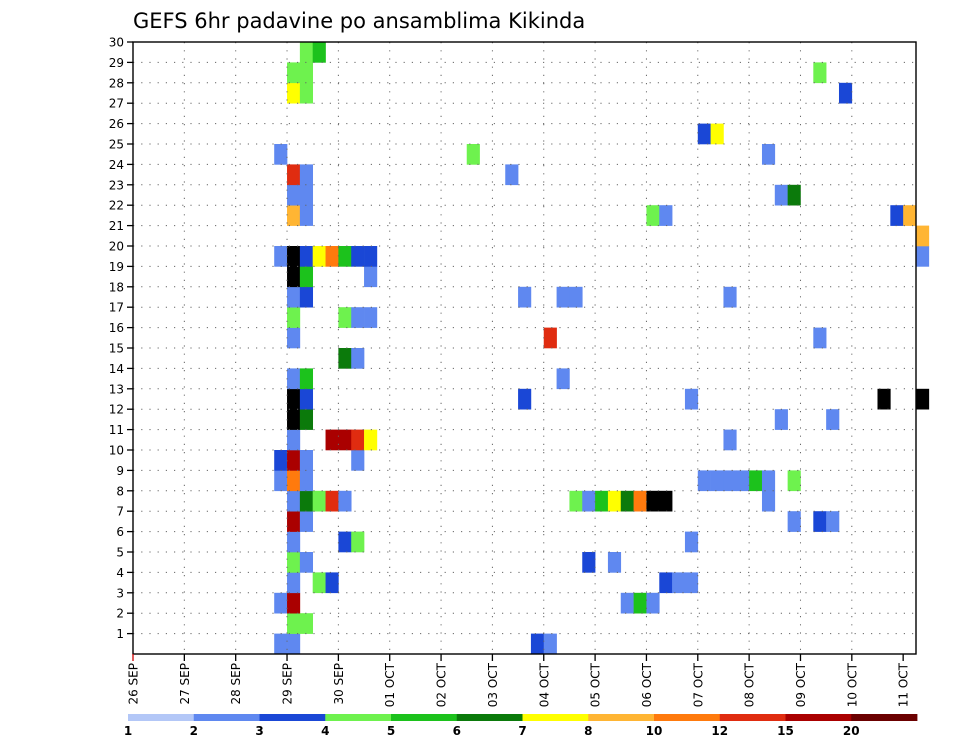  I want to click on y-tick-label: 13, so click(116, 389).